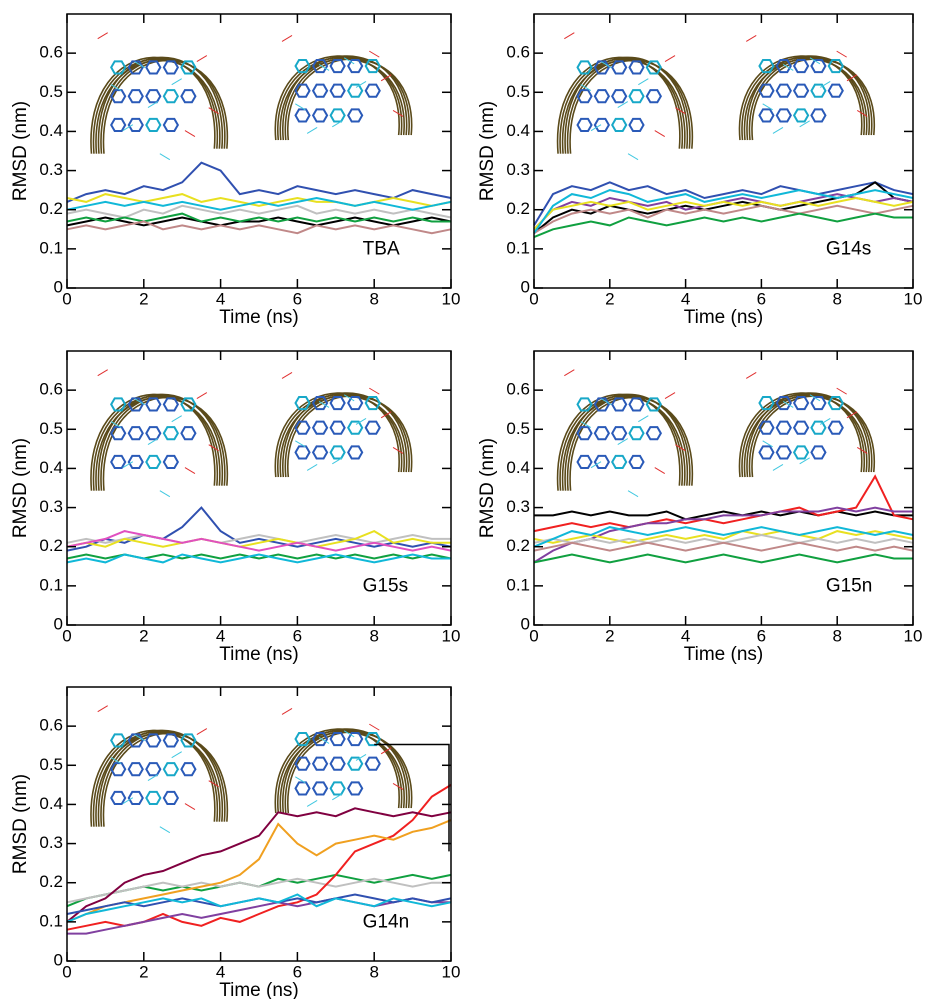 Image resolution: width=929 pixels, height=999 pixels. Describe the element at coordinates (297, 635) in the screenshot. I see `x-tick-label: 6` at that location.